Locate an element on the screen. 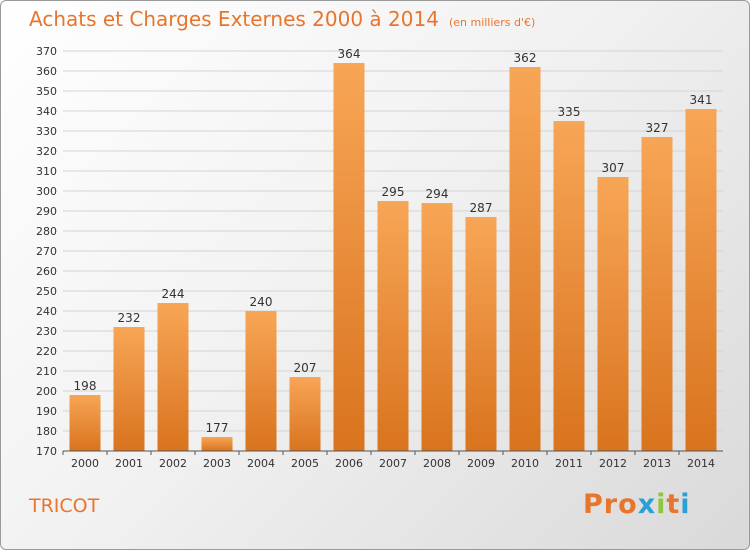  logo-letter: r is located at coordinates (611, 504).